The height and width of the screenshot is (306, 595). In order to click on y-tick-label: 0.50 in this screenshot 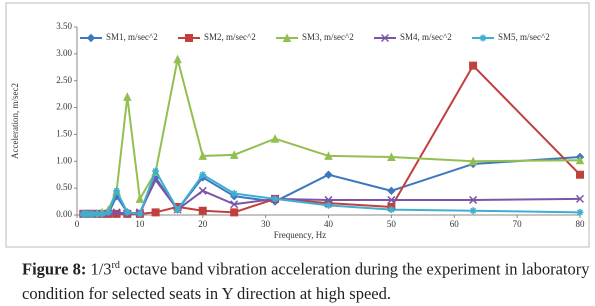, I will do `click(64, 187)`.